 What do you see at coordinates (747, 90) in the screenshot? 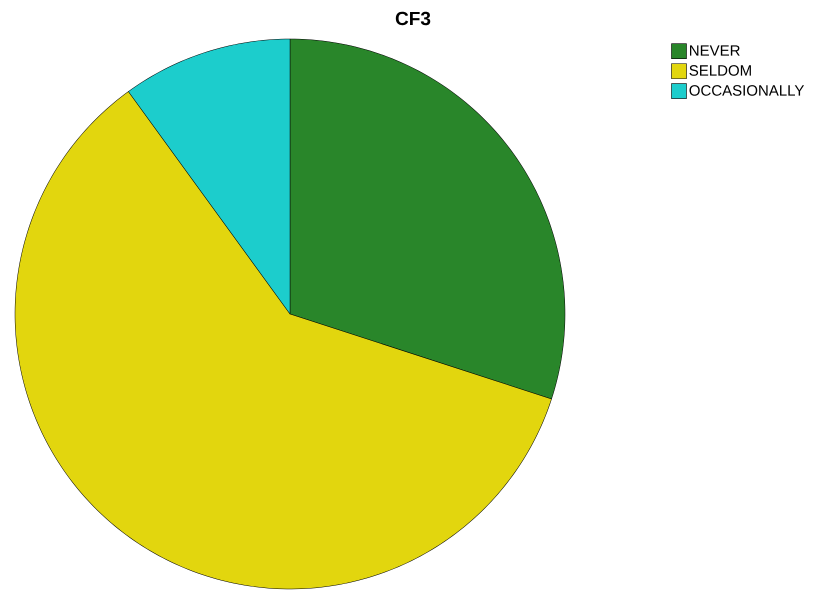
I see `legend-label: OCCASIONALLY` at bounding box center [747, 90].